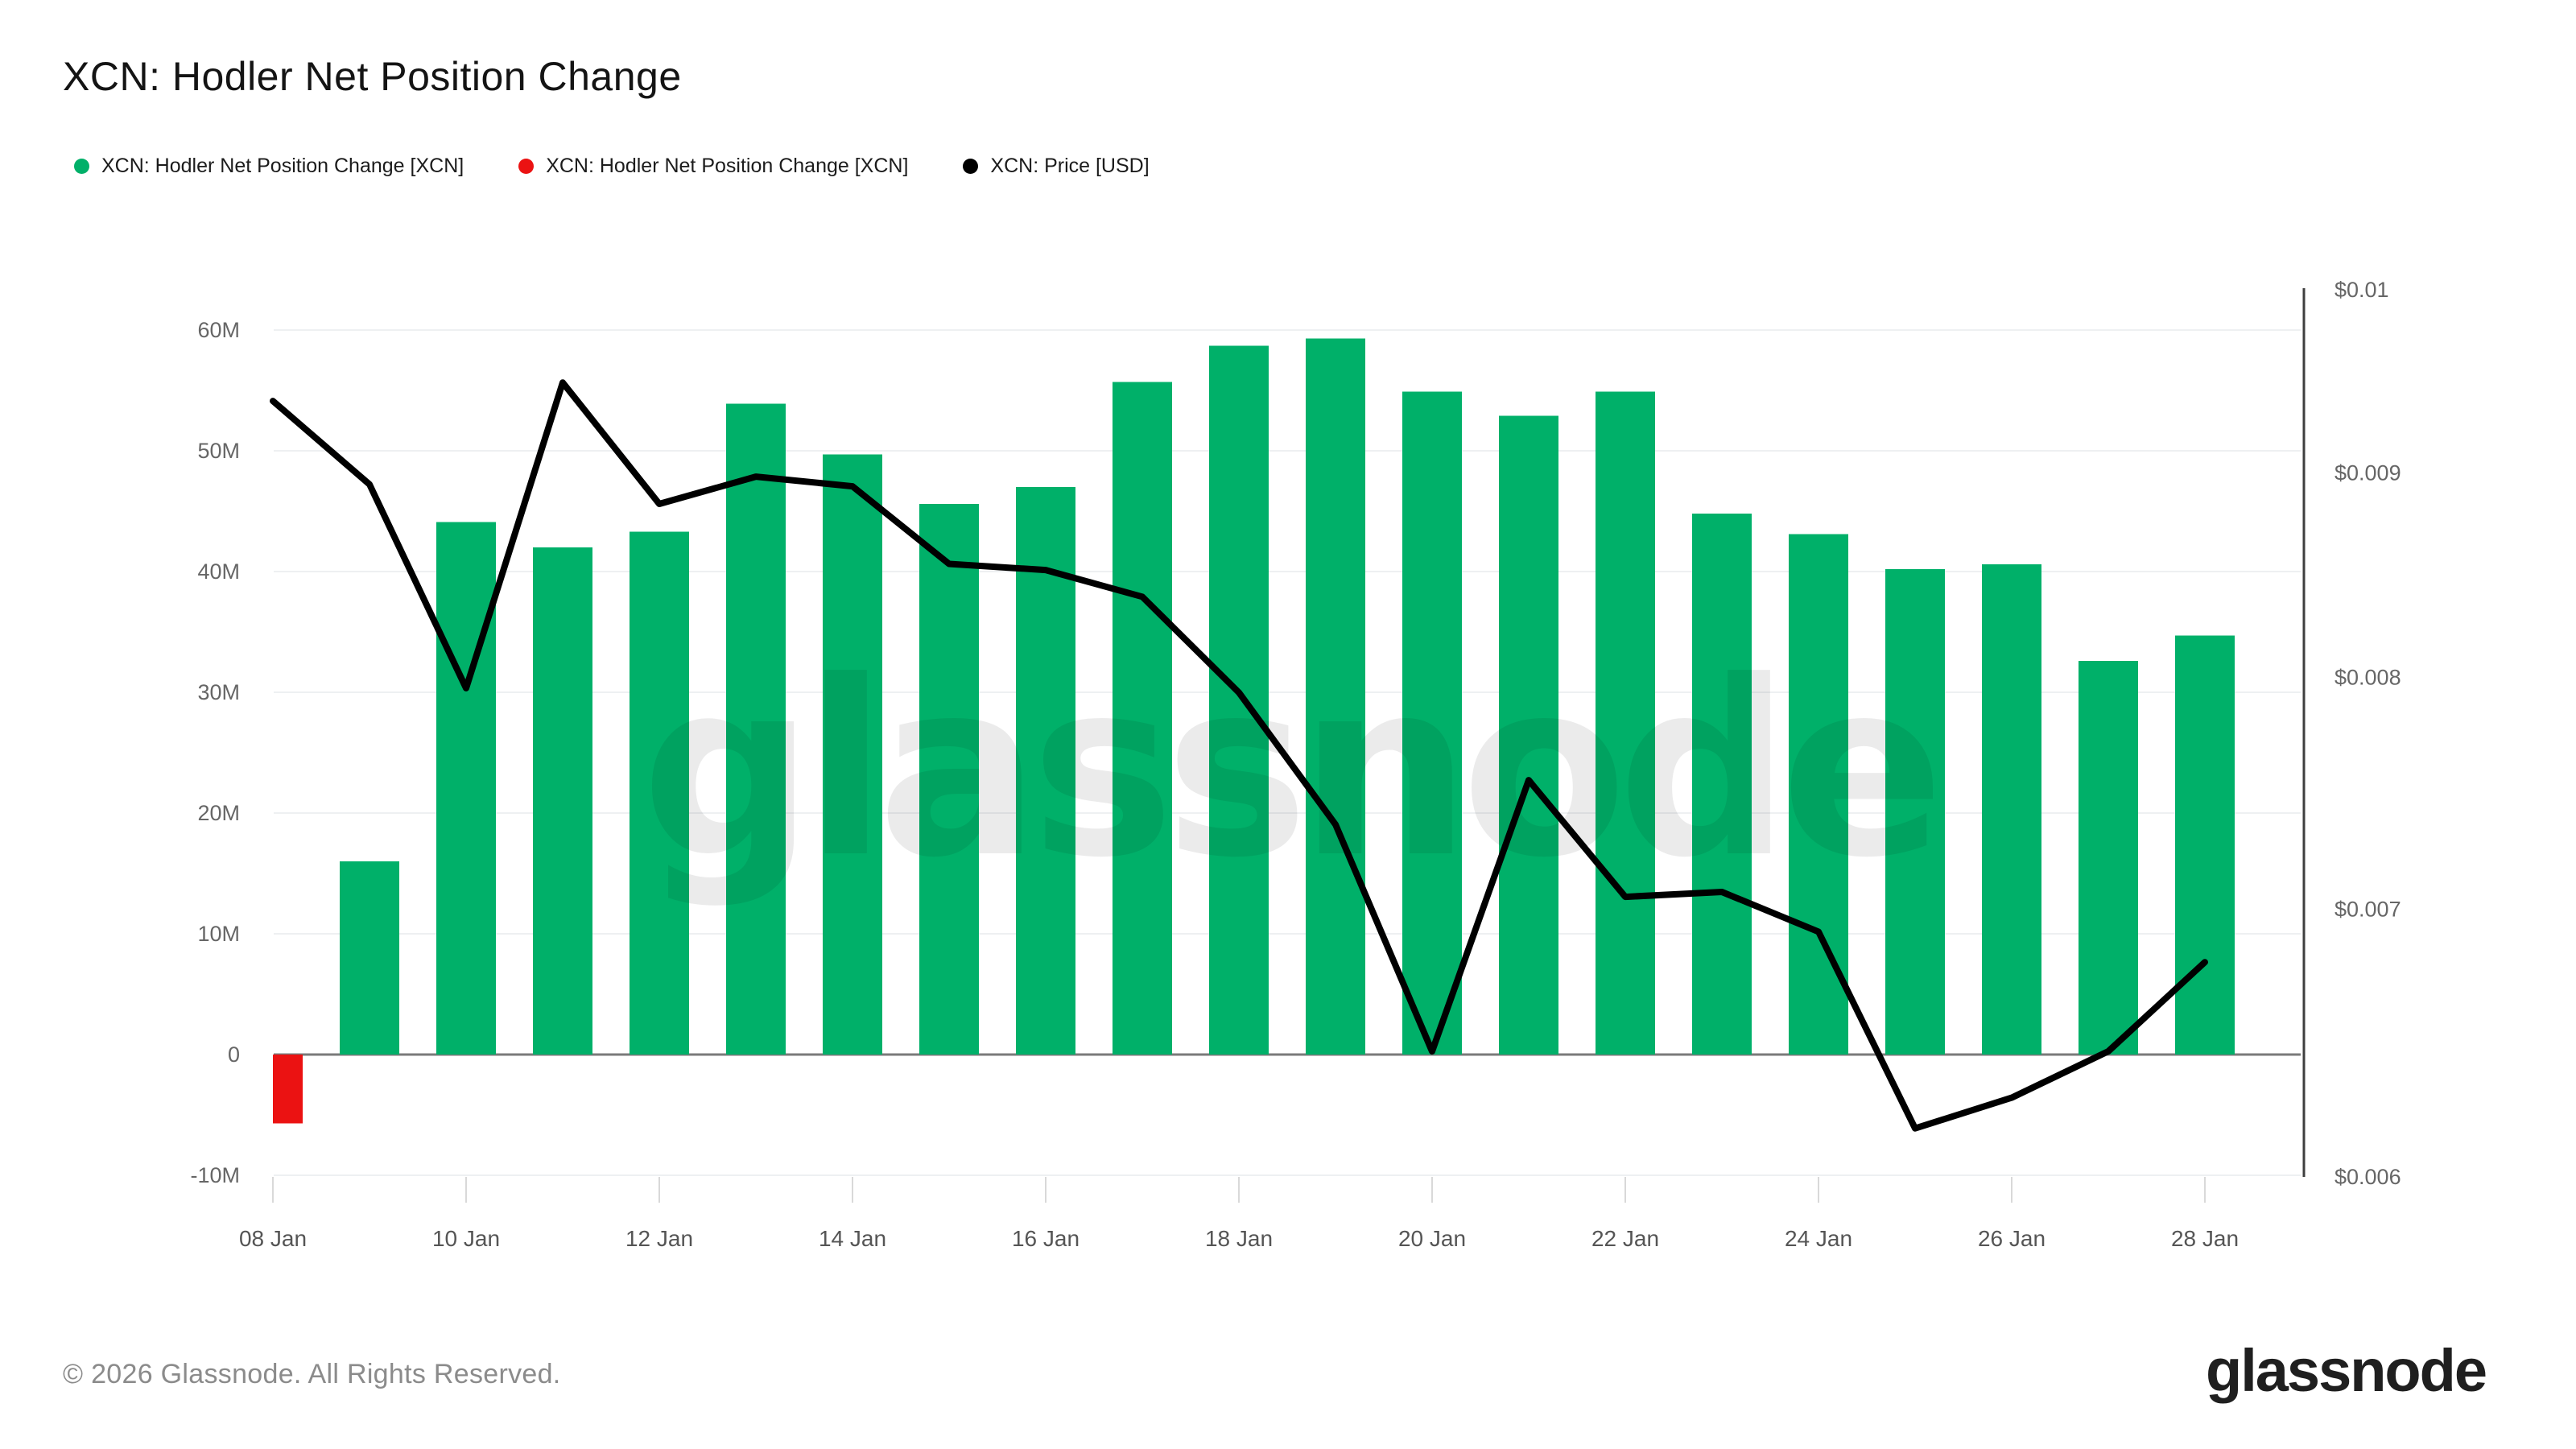 The image size is (2576, 1449). What do you see at coordinates (218, 813) in the screenshot?
I see `left-axis-tick-label: 20M` at bounding box center [218, 813].